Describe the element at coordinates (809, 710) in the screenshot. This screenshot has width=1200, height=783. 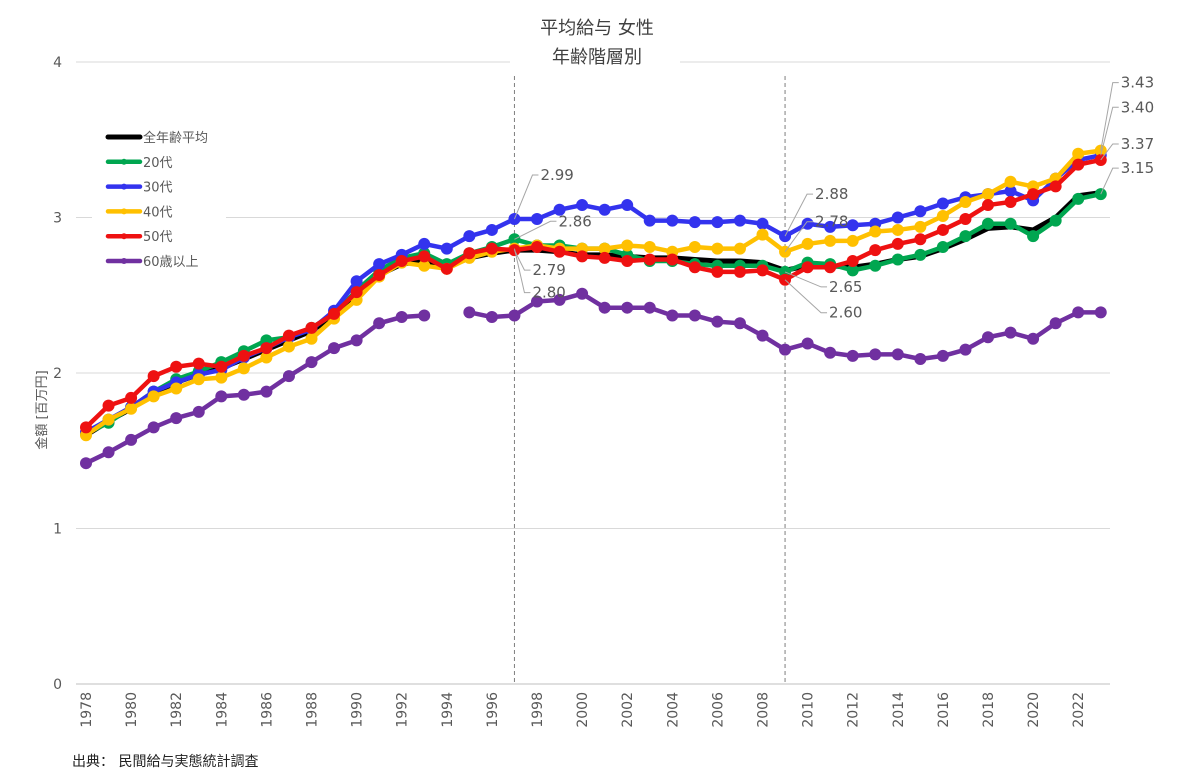
I see `x-tick-label: 2010` at that location.